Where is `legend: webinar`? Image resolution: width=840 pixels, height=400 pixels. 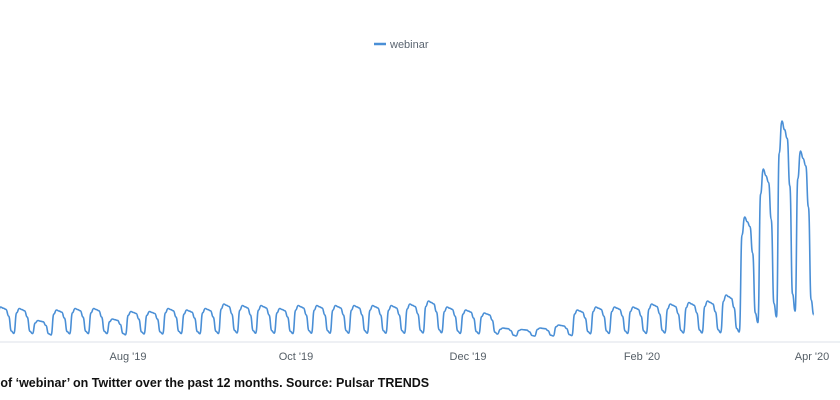
legend: webinar is located at coordinates (401, 45).